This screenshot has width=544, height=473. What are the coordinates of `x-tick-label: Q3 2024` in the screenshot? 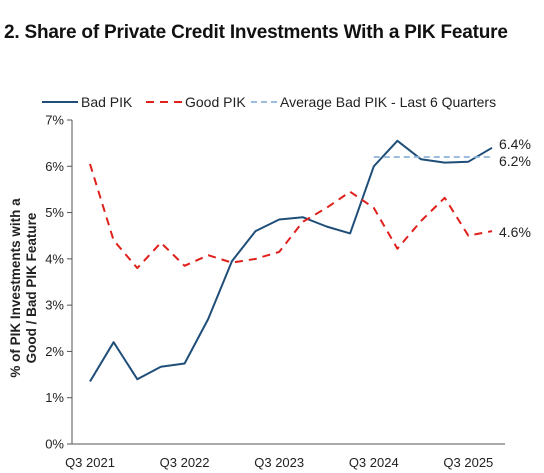 It's located at (374, 462).